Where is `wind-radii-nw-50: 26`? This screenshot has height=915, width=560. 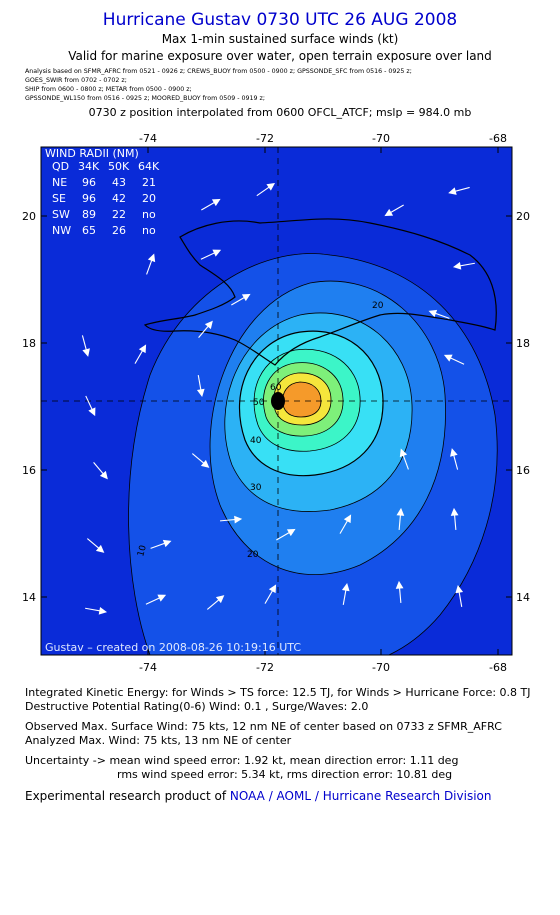 wind-radii-nw-50: 26 is located at coordinates (119, 230).